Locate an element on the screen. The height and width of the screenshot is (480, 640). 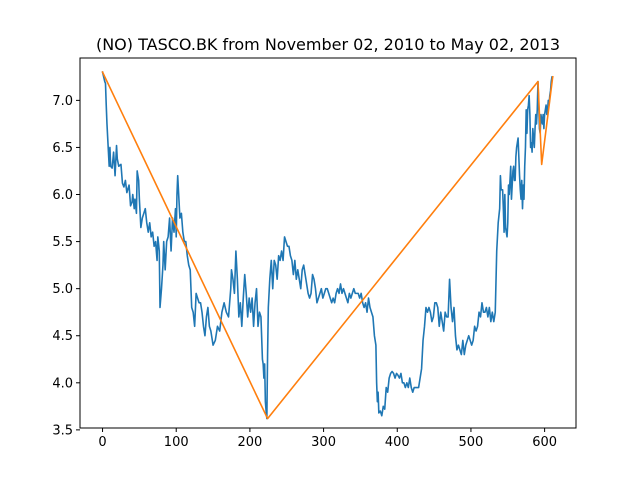
y-tick-label: 5.5 is located at coordinates (62, 242).